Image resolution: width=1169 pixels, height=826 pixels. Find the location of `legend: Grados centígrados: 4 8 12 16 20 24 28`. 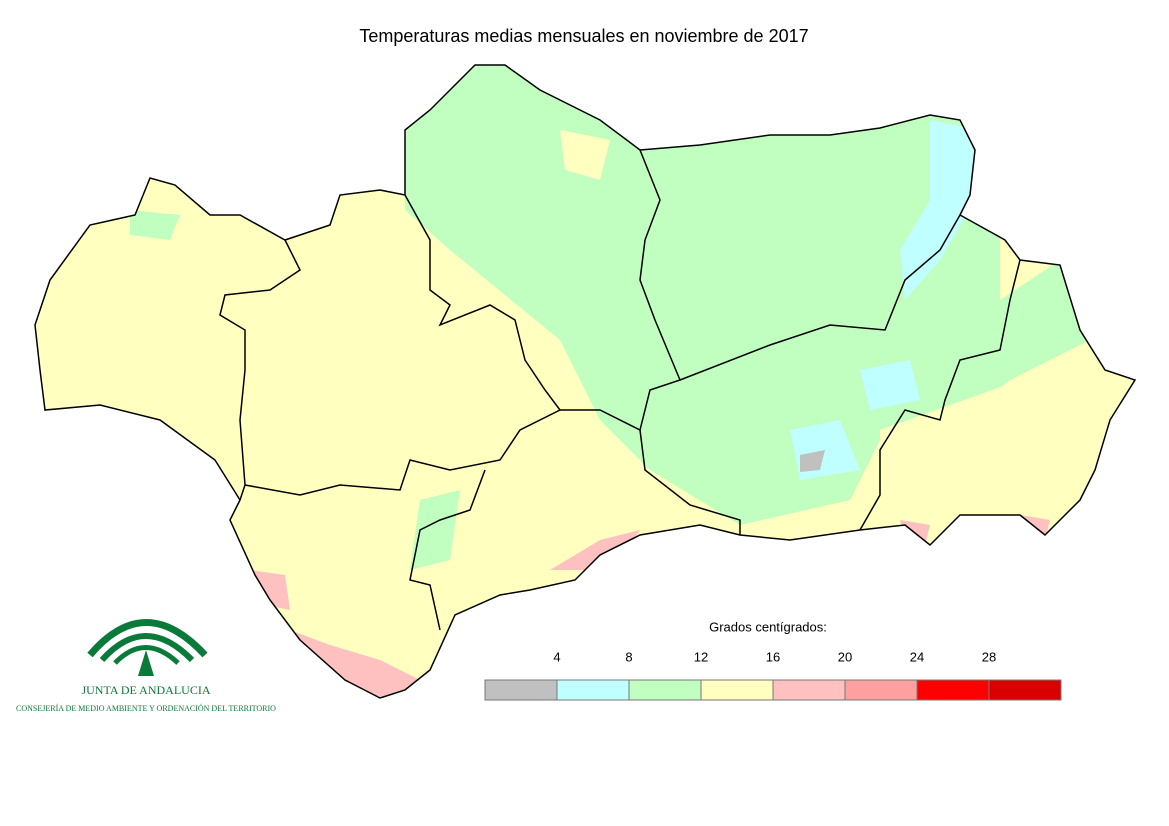

legend: Grados centígrados: 4 8 12 16 20 24 28 is located at coordinates (773, 660).